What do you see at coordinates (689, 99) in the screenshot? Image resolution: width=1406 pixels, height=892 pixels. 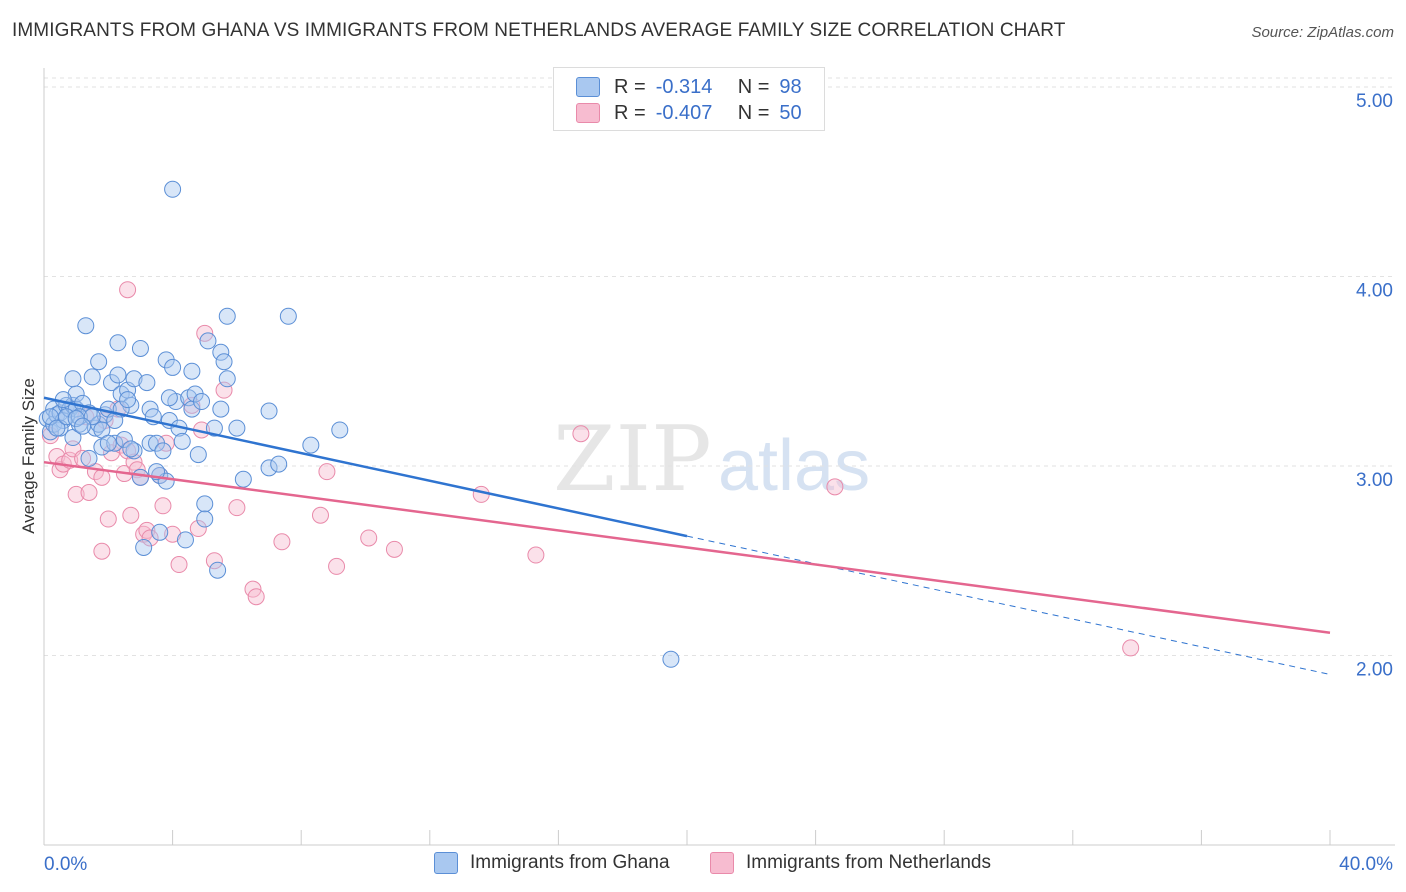 I see `stats-legend: R = -0.314 N = 98 R = -0.407 N = 50` at bounding box center [689, 99].